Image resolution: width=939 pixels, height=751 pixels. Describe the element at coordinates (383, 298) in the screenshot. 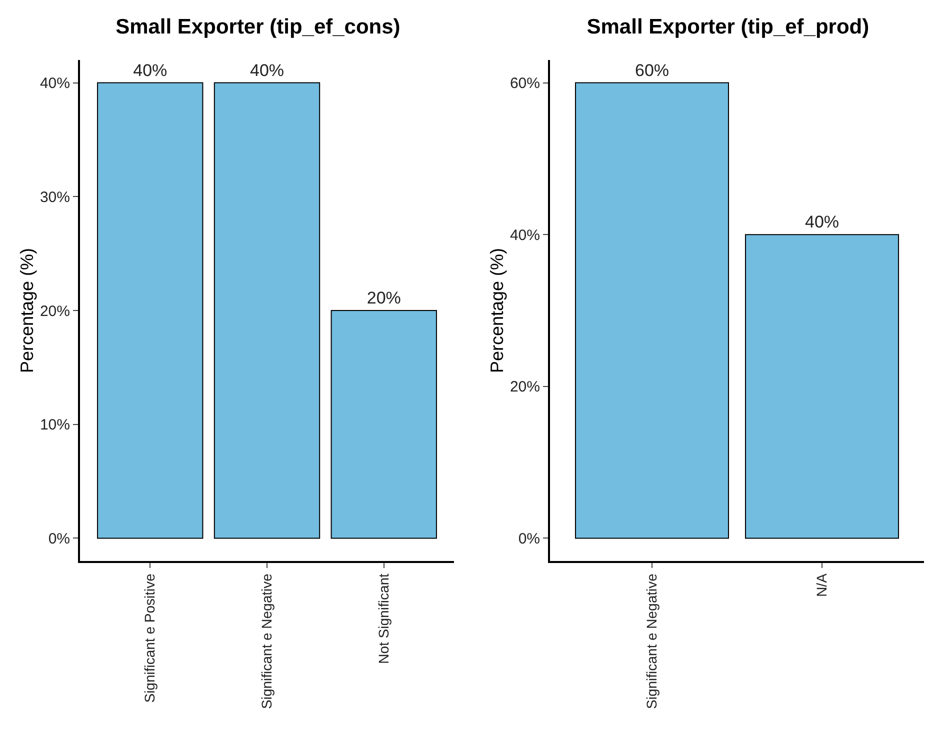

I see `data-label: 20%` at that location.